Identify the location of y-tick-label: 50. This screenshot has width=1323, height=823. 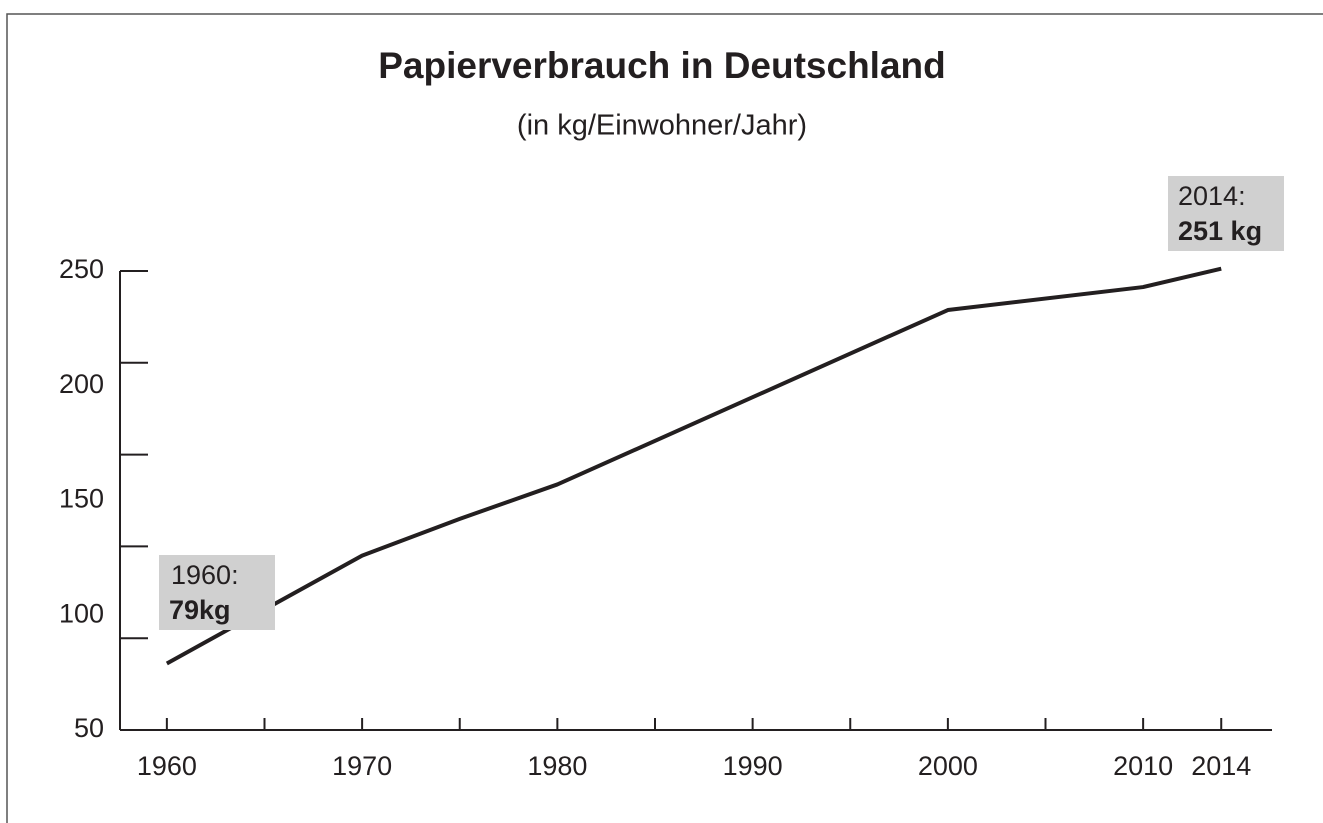
(89, 728).